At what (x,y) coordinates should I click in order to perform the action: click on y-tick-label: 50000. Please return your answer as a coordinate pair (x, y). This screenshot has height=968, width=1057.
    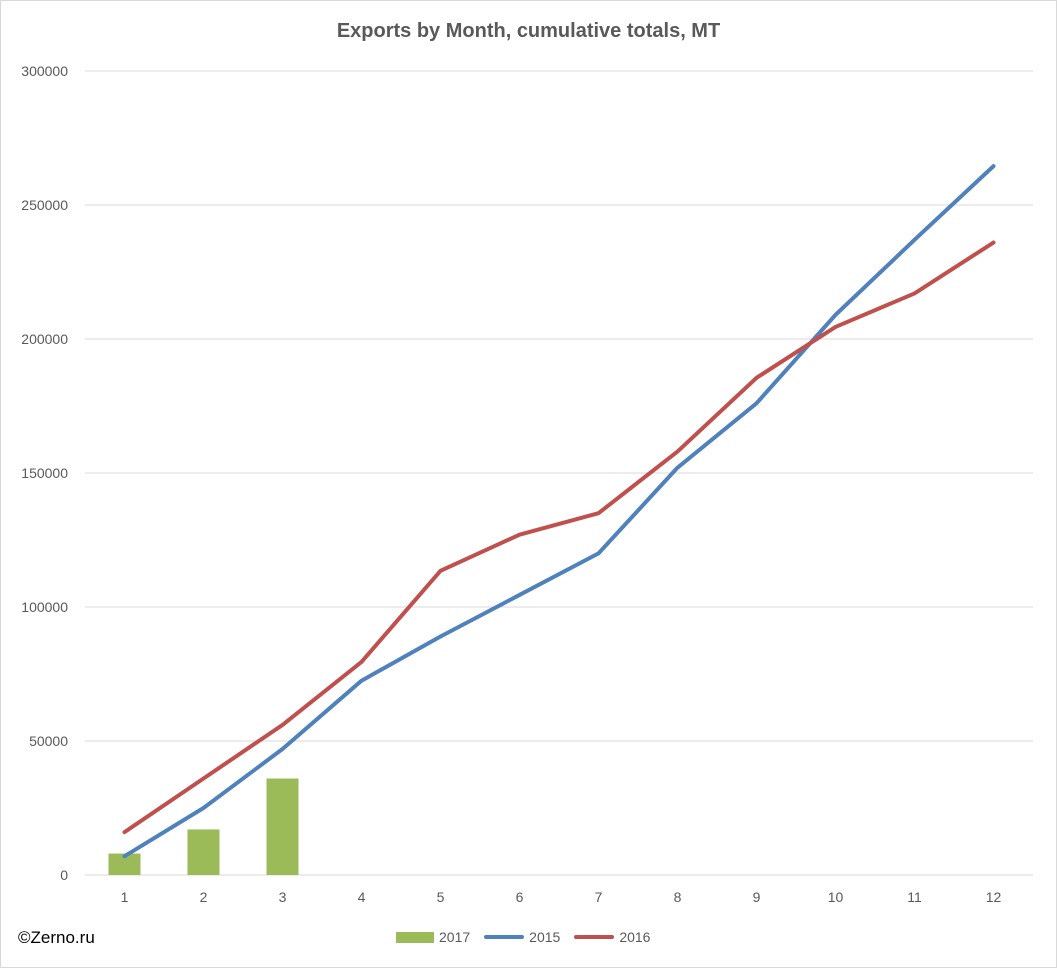
    Looking at the image, I should click on (48, 741).